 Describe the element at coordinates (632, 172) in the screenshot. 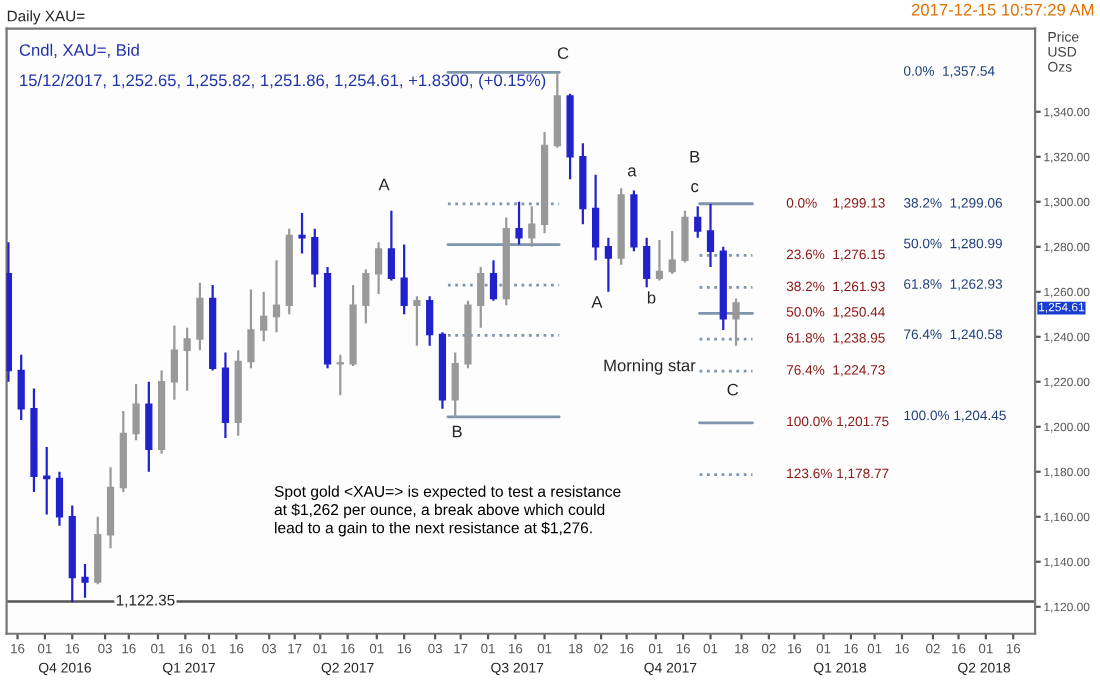

I see `annotation: a` at that location.